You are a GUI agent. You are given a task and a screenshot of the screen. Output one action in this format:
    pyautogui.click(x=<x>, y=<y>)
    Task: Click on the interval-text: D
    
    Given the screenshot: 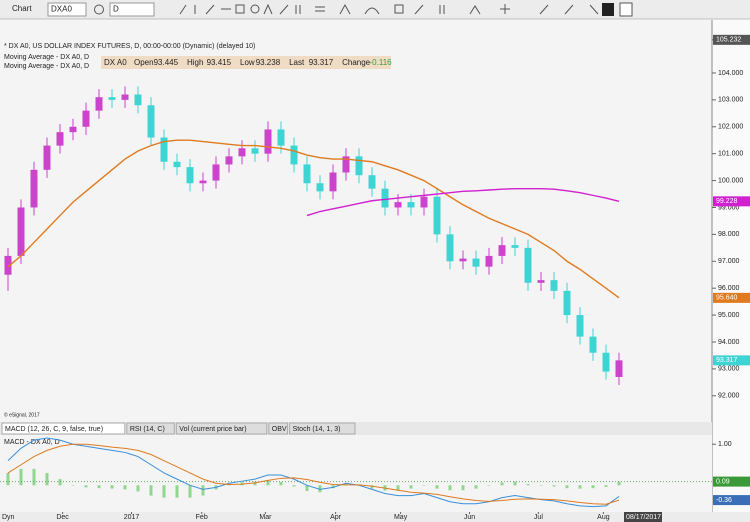 What is the action you would take?
    pyautogui.click(x=116, y=9)
    